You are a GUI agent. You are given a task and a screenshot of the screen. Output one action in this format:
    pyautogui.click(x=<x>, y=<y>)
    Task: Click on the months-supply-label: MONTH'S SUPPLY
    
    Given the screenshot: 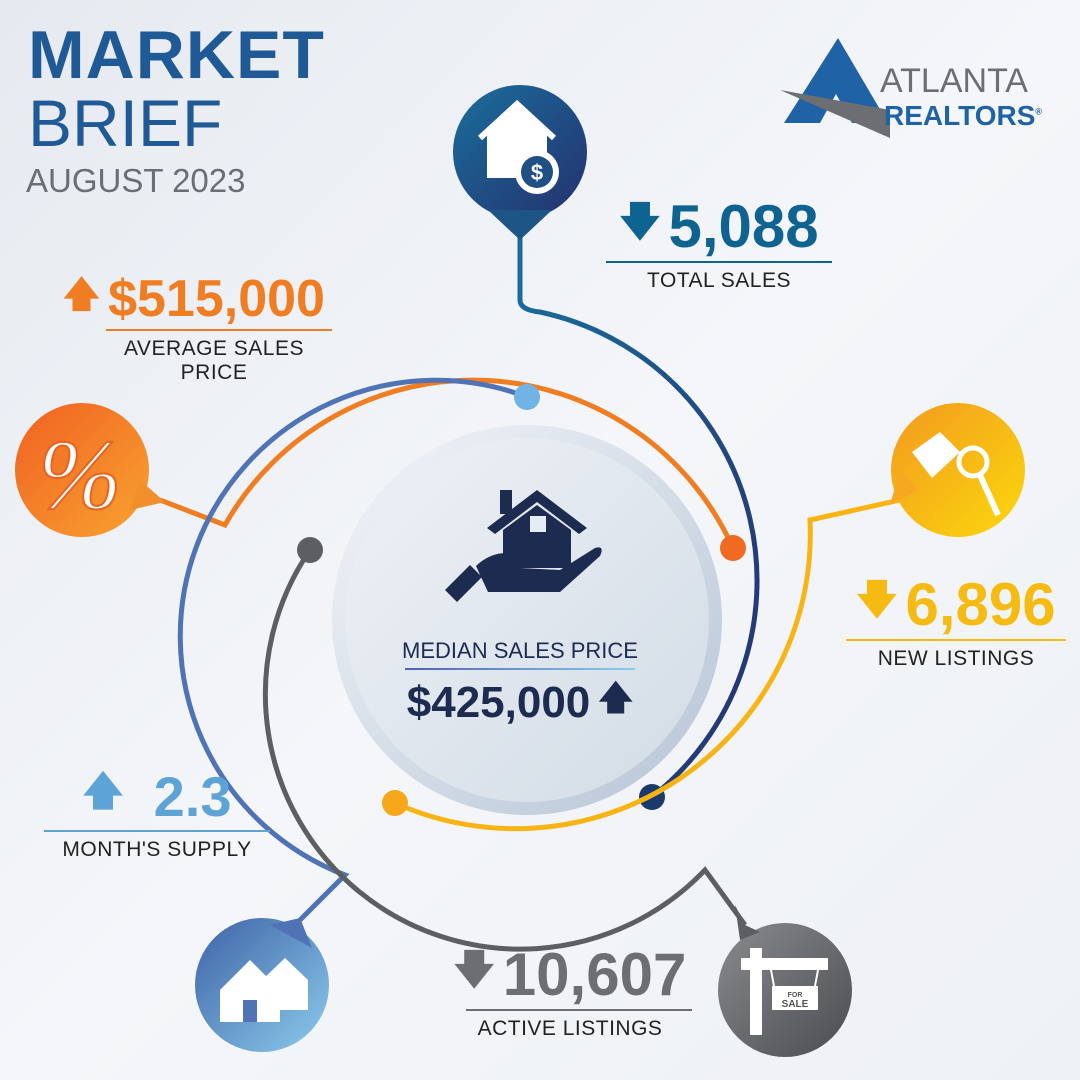 What is the action you would take?
    pyautogui.click(x=157, y=849)
    